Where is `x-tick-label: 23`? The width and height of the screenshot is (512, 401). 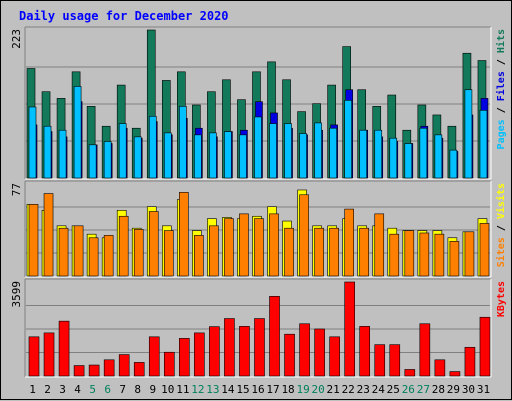 x-tick-label: 23 is located at coordinates (363, 389).